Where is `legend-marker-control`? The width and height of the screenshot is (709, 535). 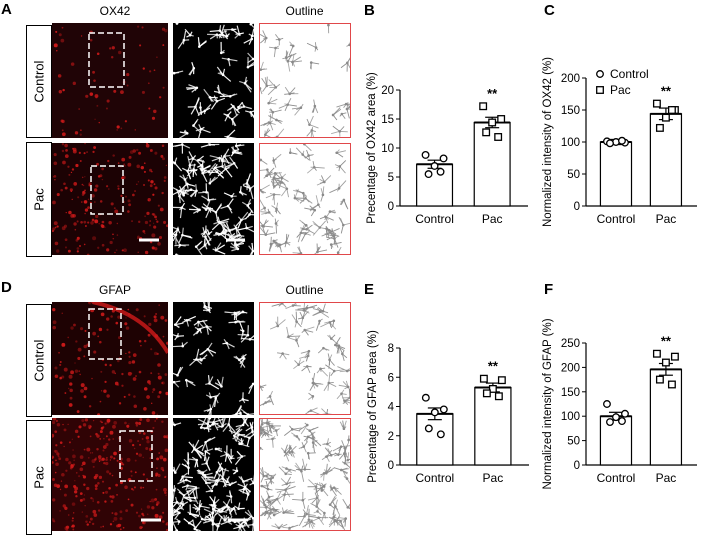
legend-marker-control is located at coordinates (600, 74).